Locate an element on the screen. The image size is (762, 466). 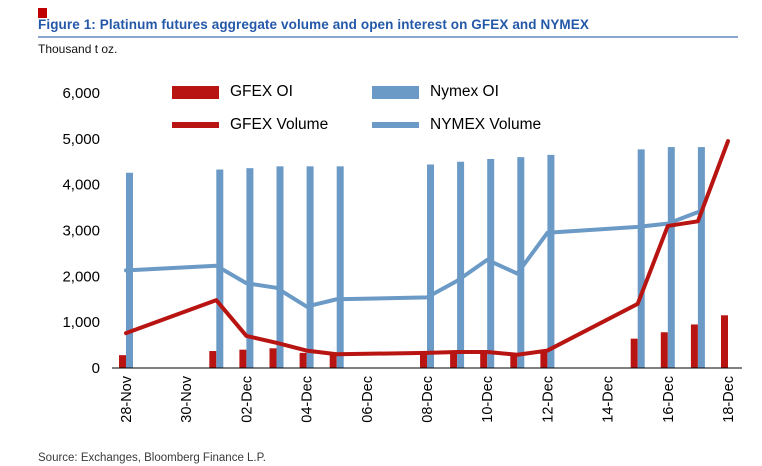
x-tick-label: 16-Dec is located at coordinates (669, 399).